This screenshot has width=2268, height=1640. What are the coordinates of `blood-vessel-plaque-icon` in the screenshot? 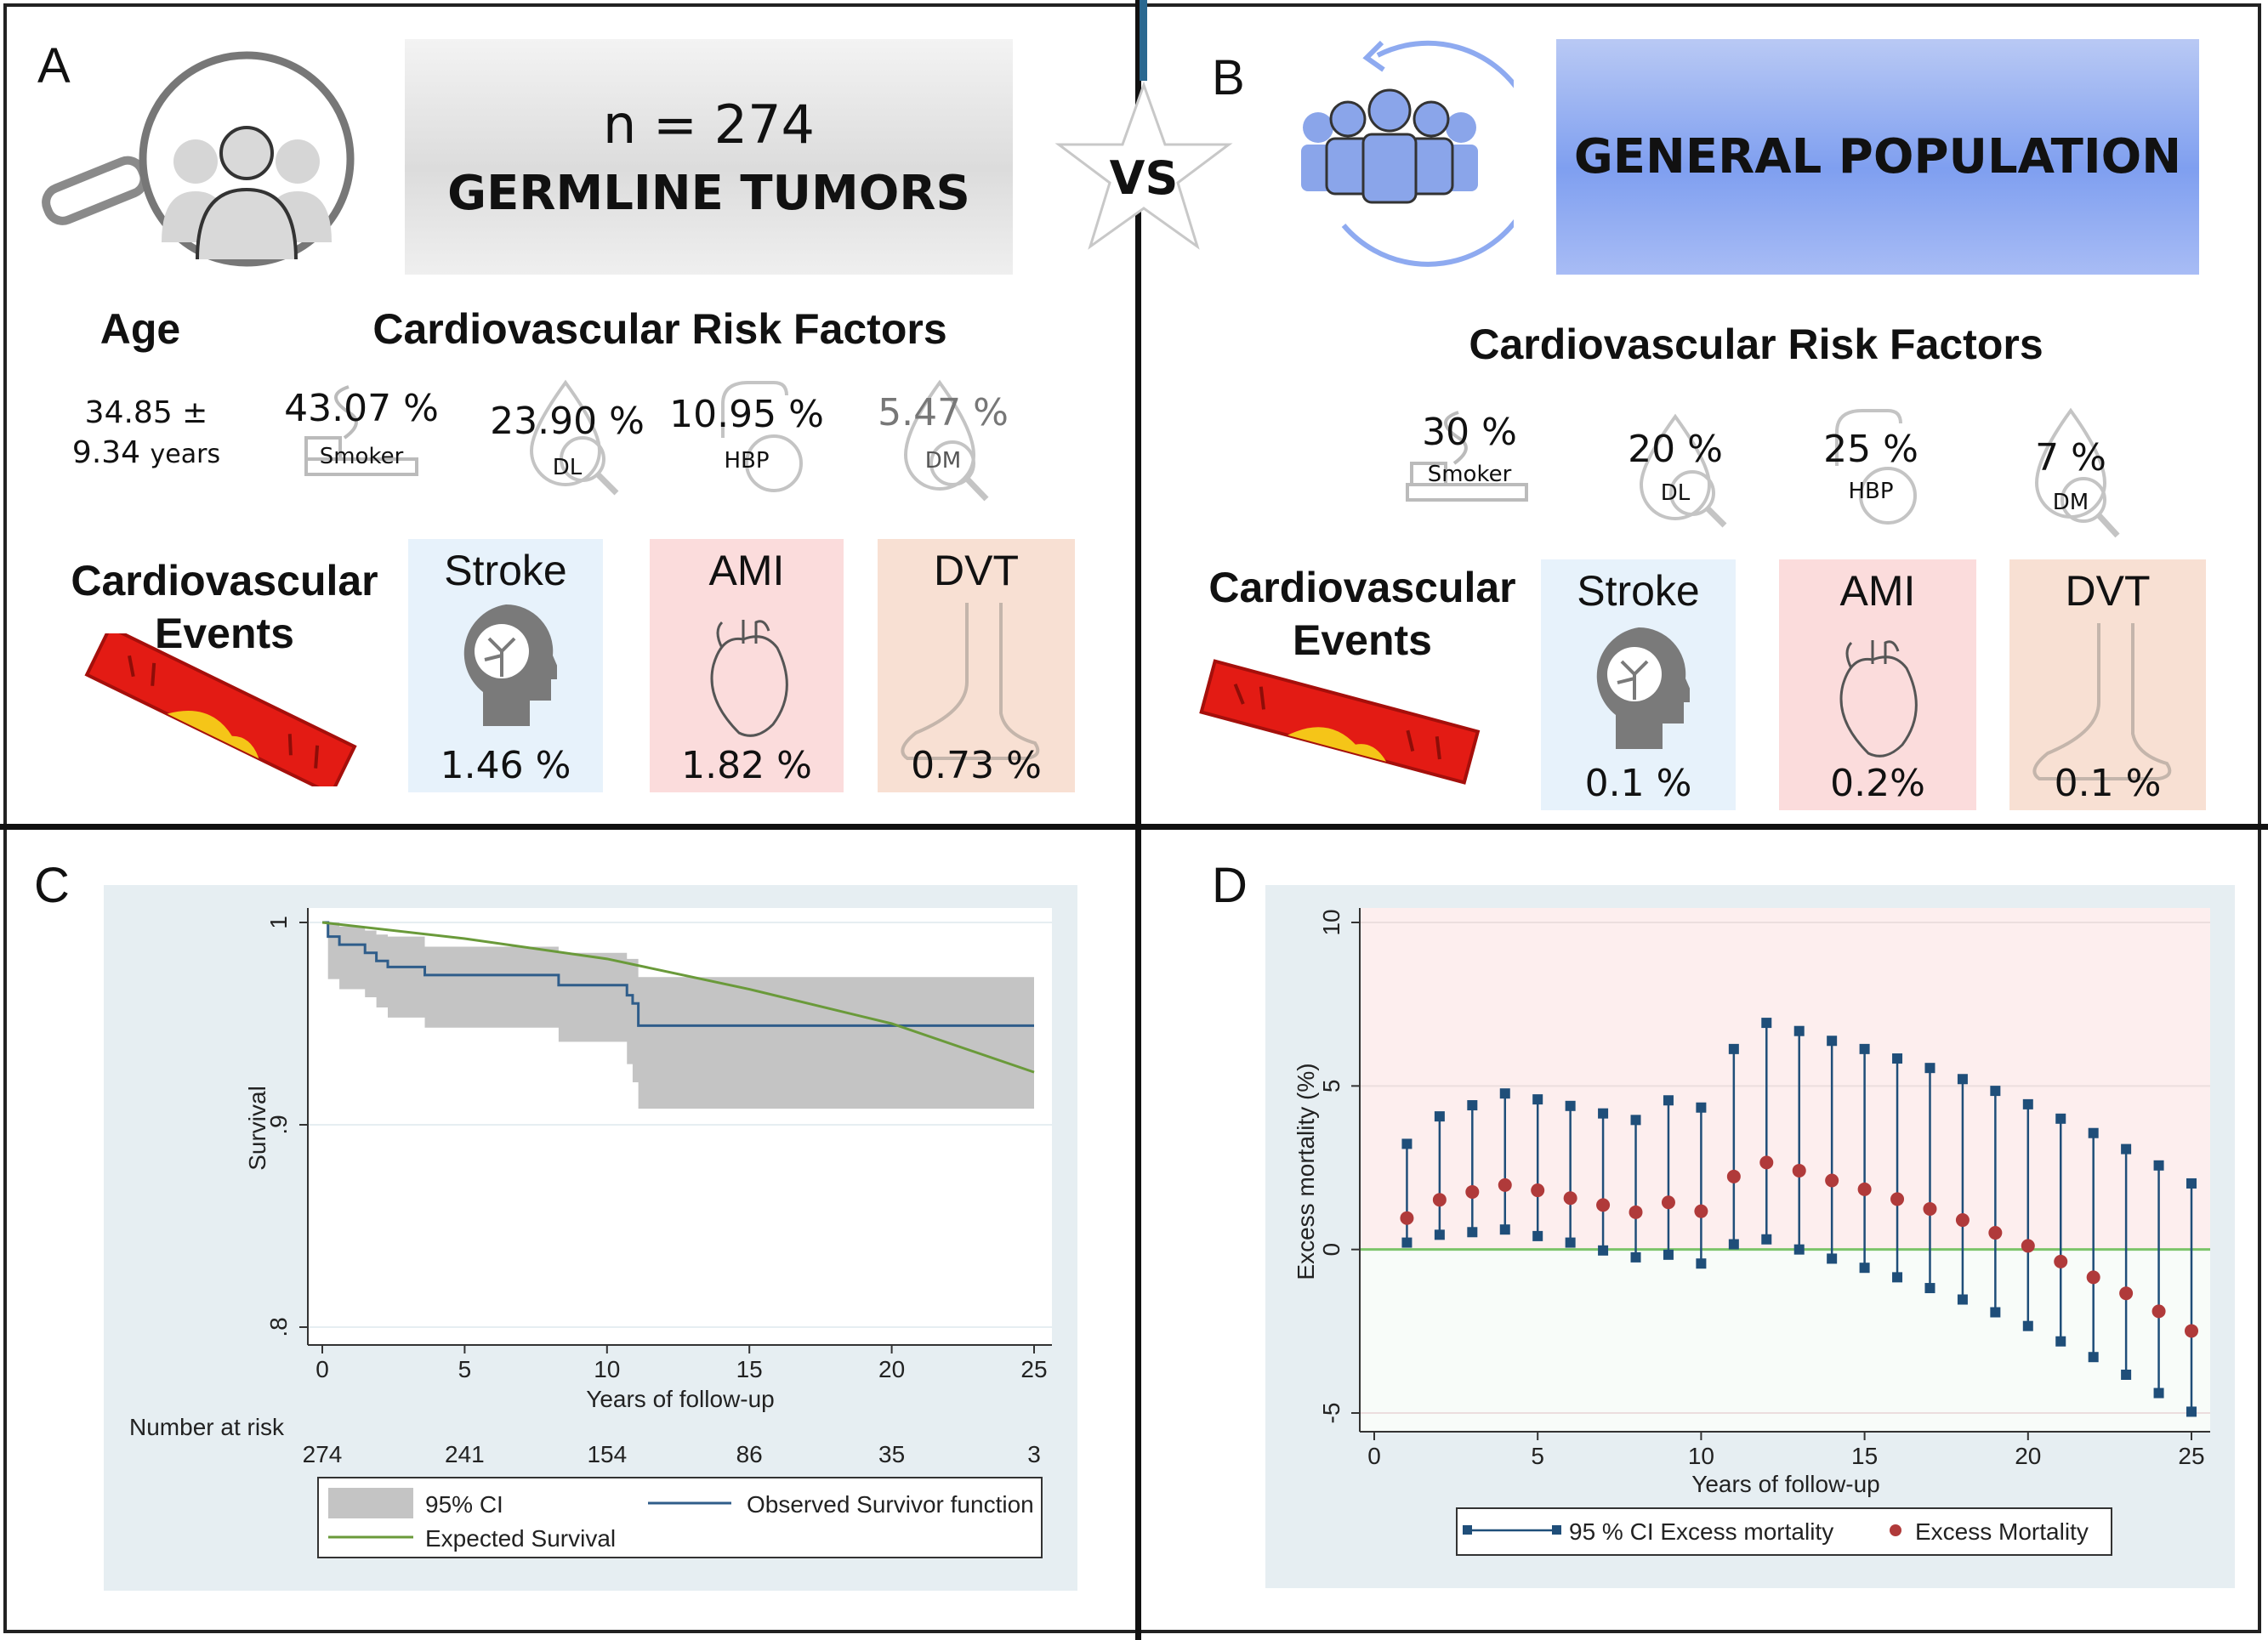 It's located at (1340, 722).